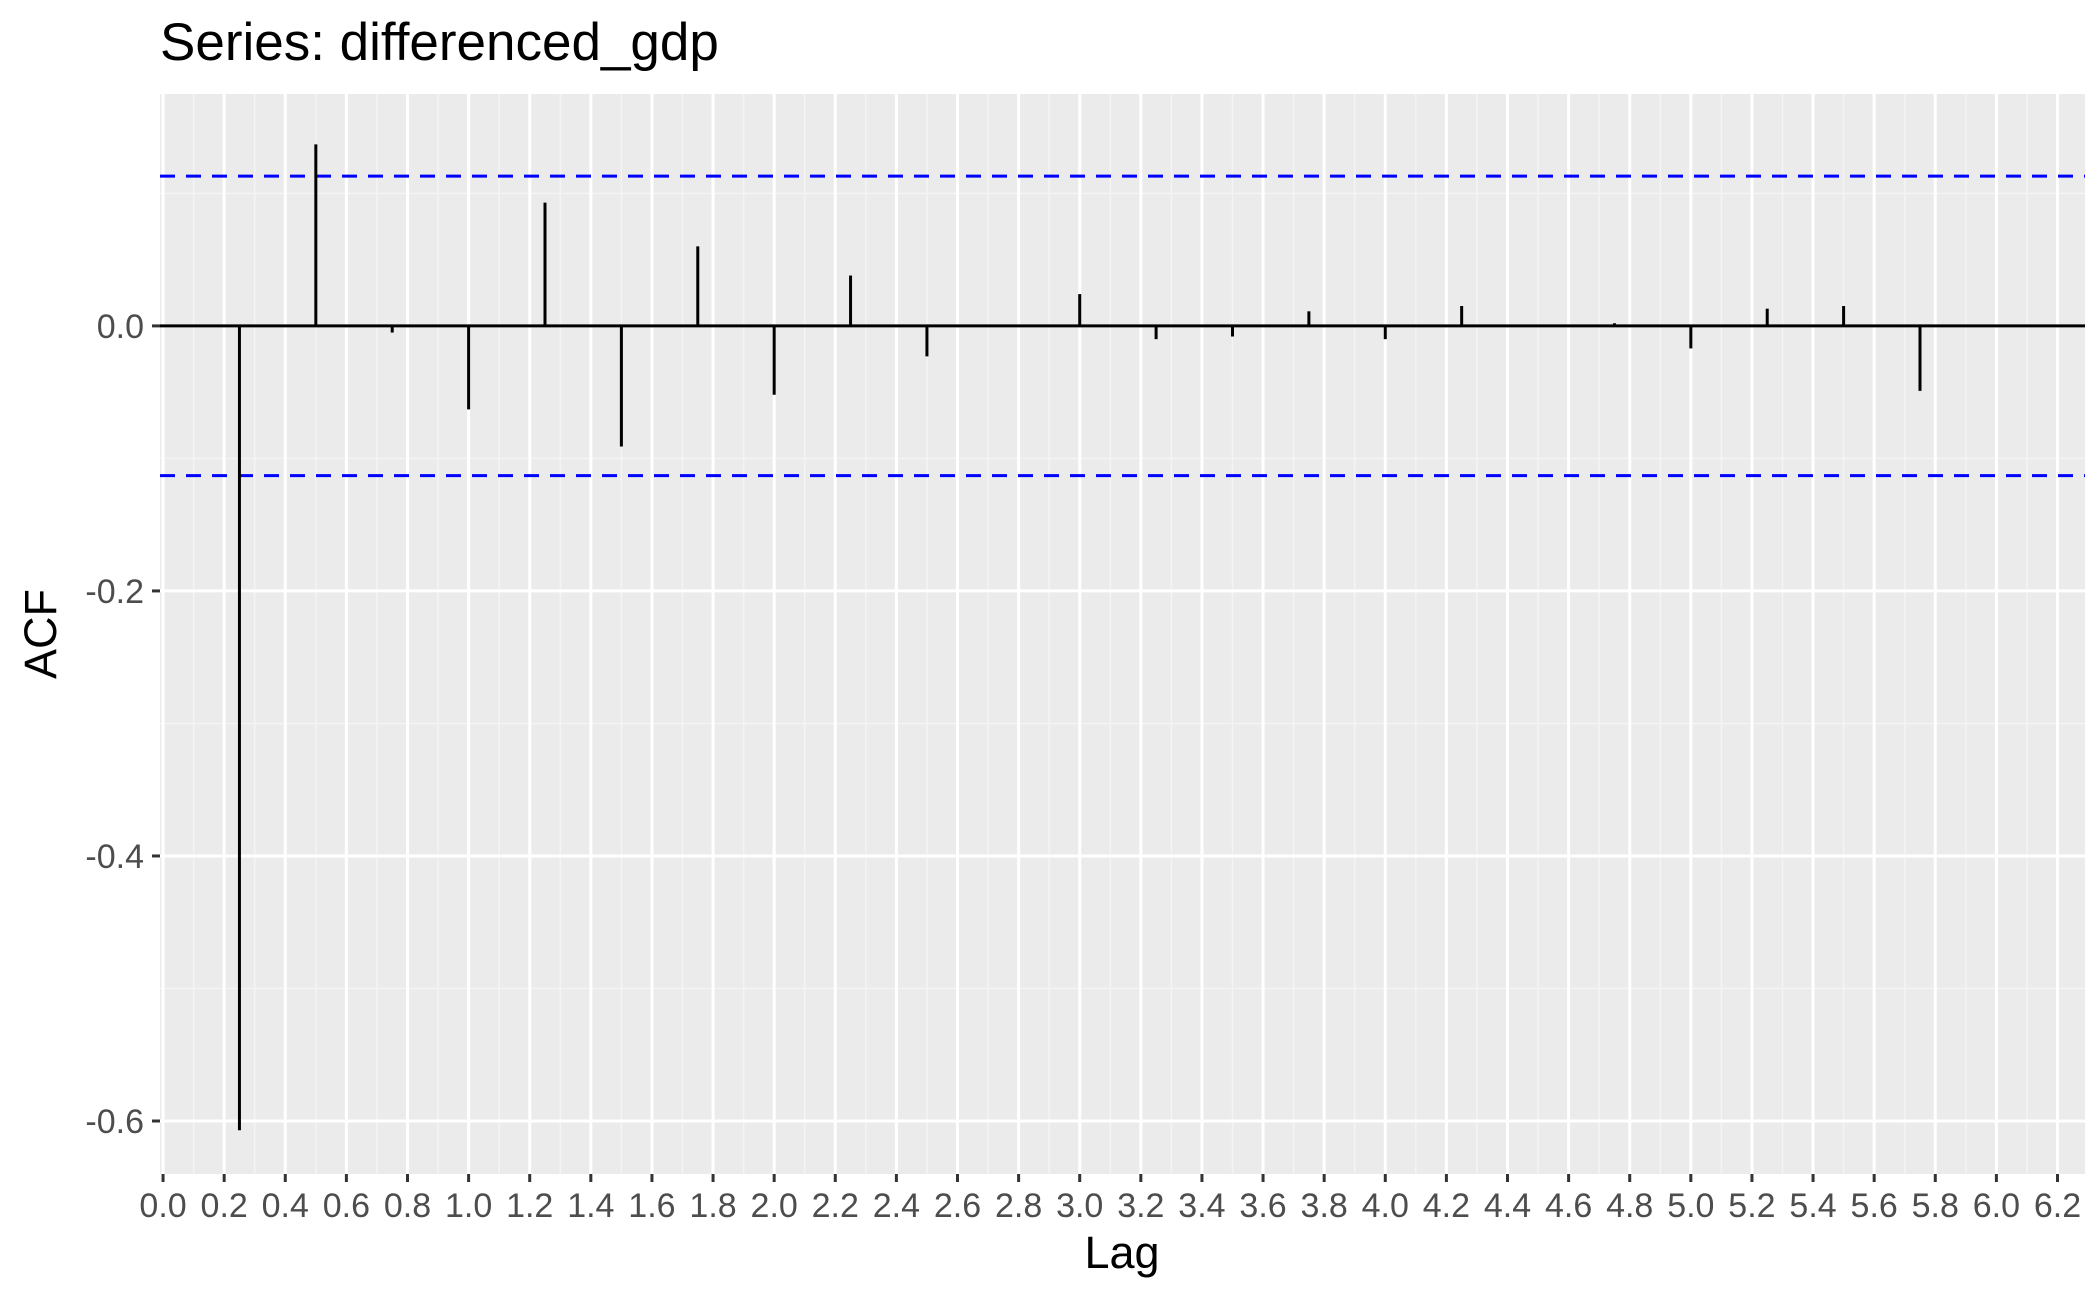  Describe the element at coordinates (651, 1206) in the screenshot. I see `x-tick-label: 1.6` at that location.